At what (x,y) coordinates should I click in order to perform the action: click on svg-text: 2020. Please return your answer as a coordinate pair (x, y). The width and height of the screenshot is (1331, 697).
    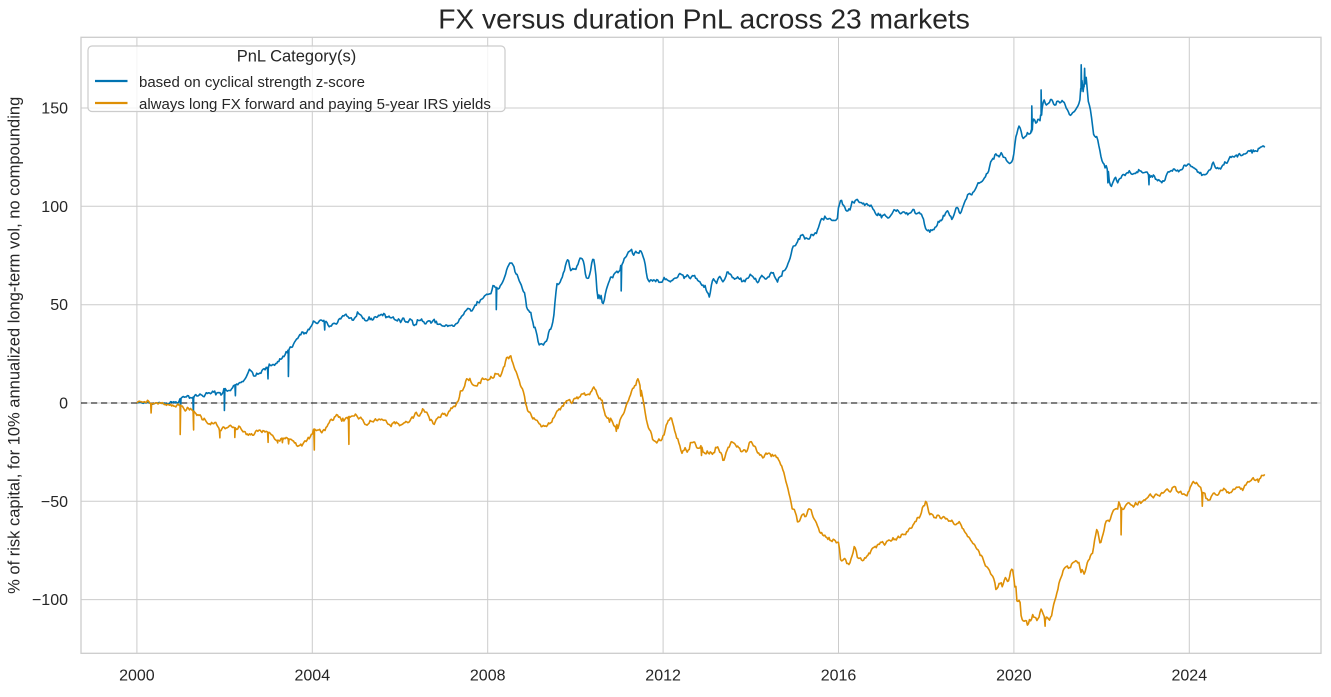
    Looking at the image, I should click on (1014, 676).